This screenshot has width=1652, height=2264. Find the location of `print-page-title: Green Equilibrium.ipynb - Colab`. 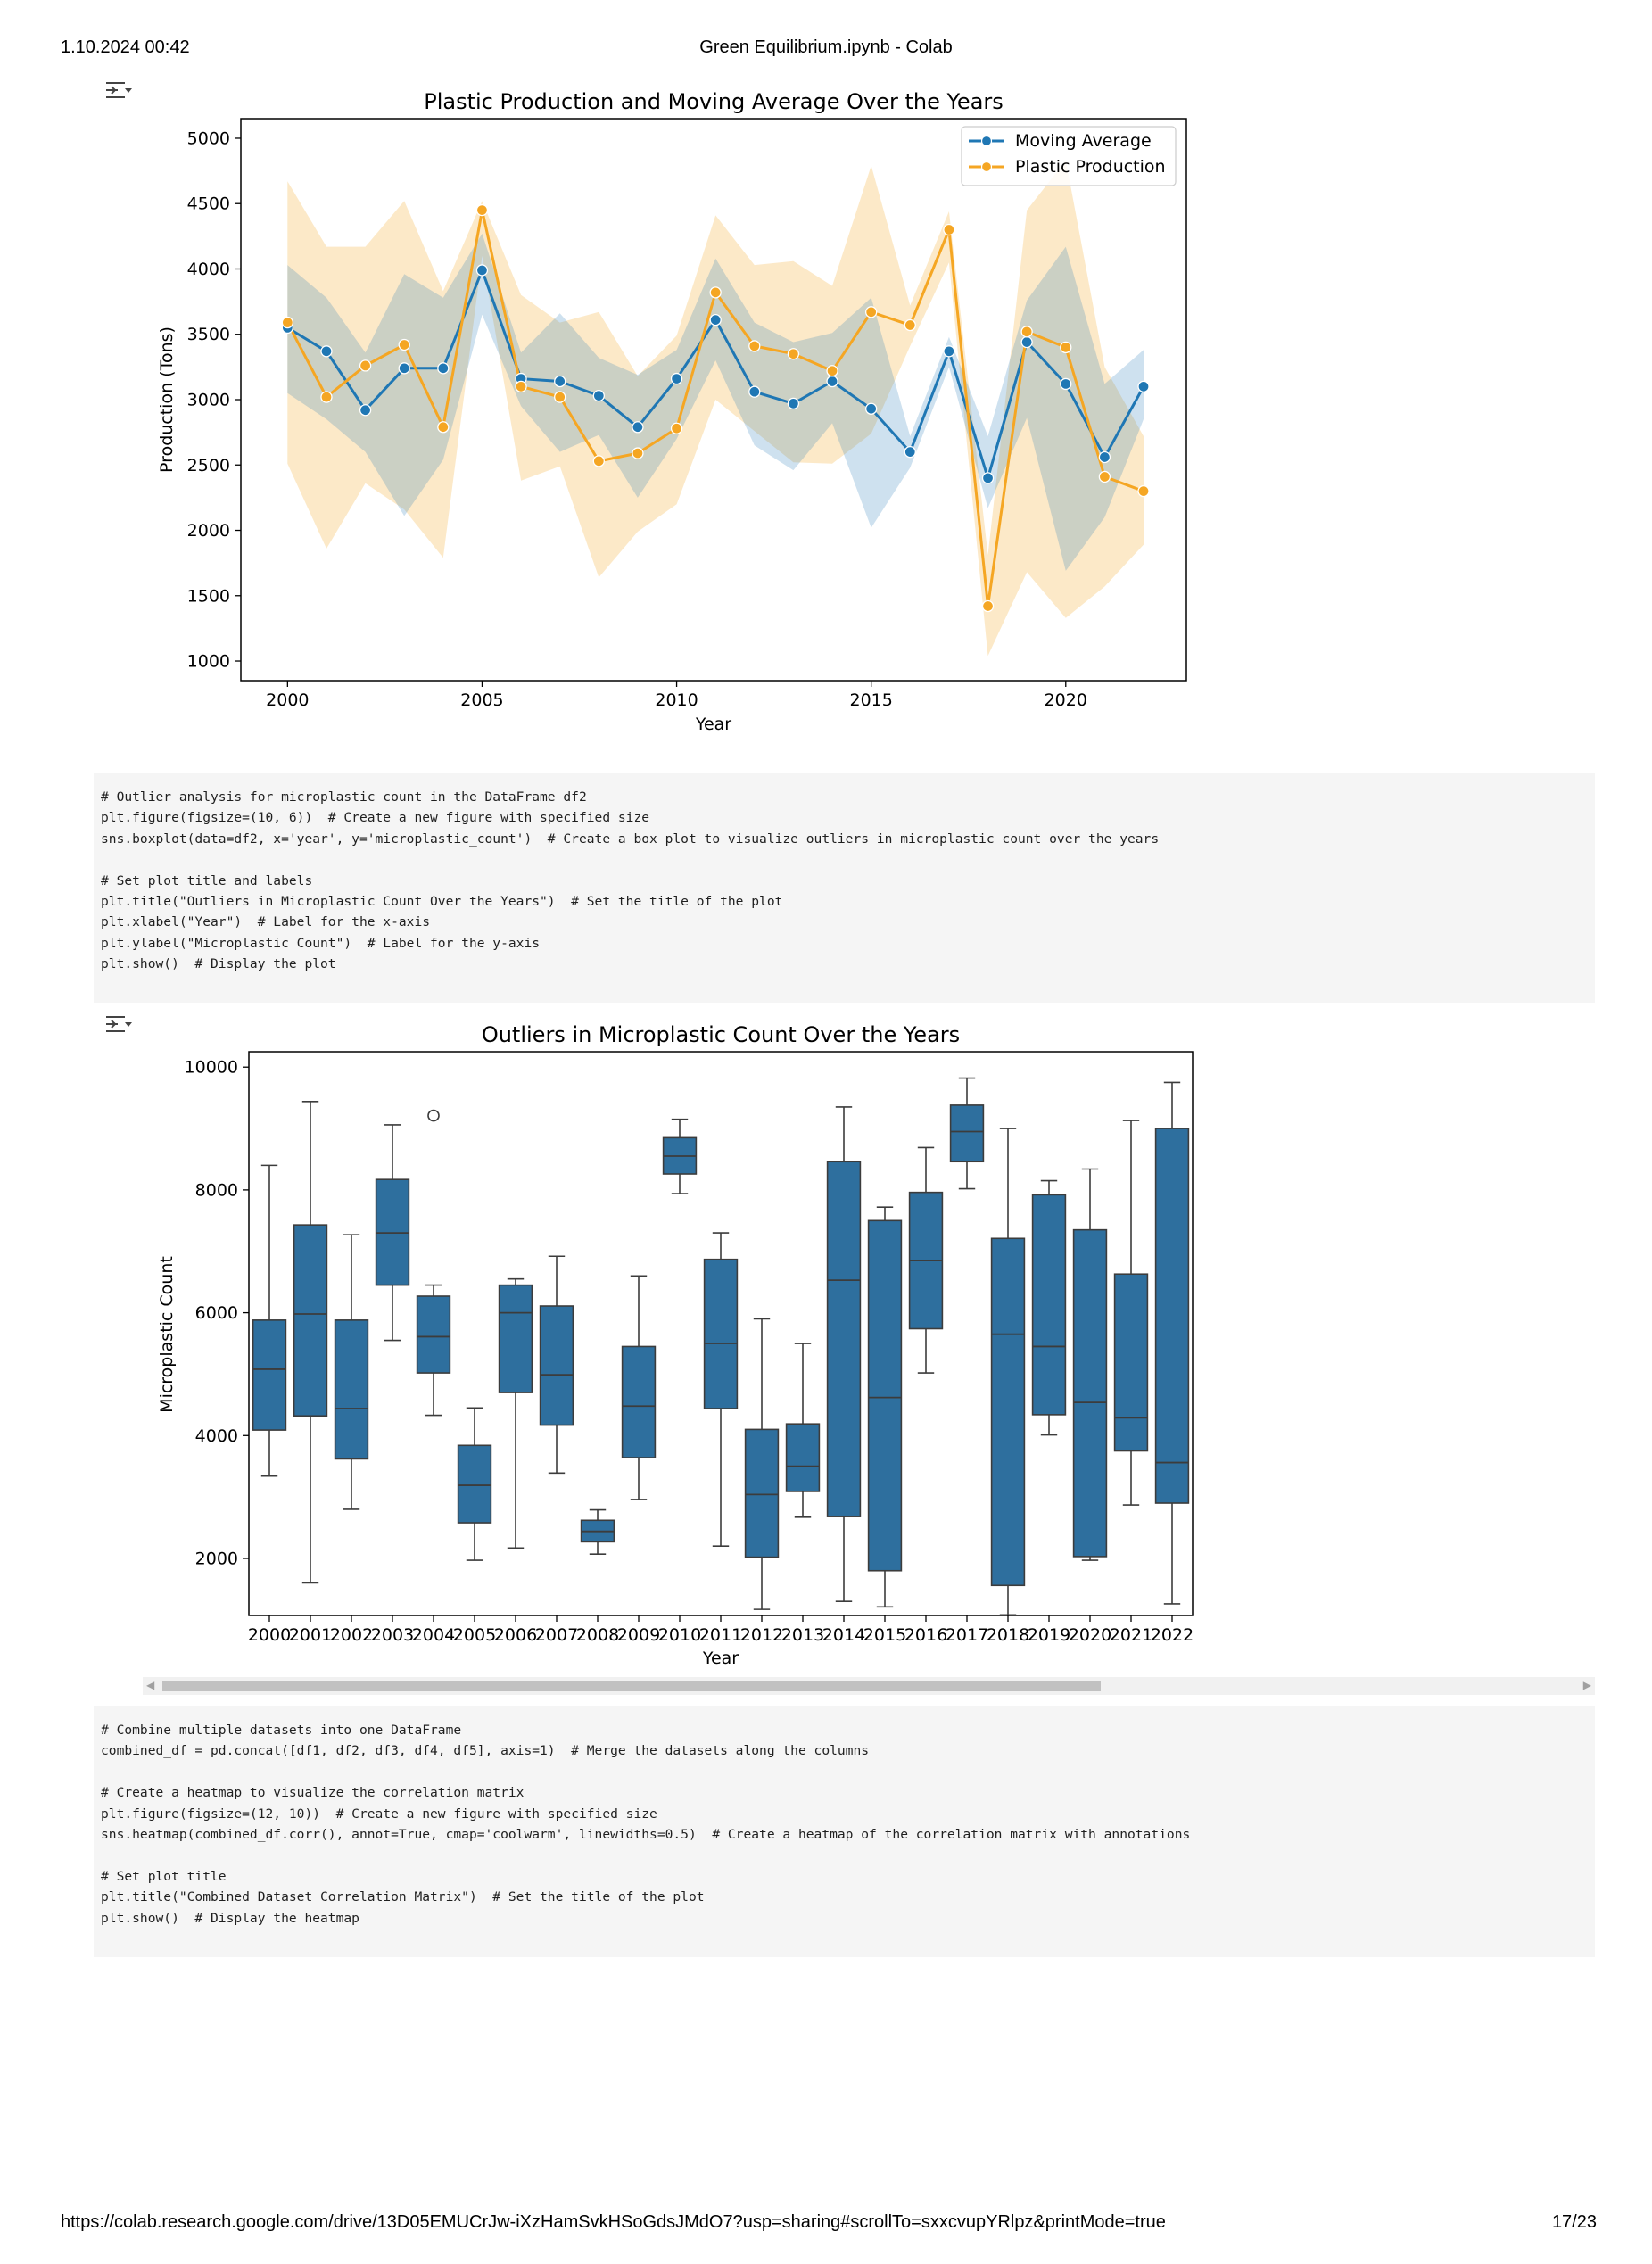

print-page-title: Green Equilibrium.ipynb - Colab is located at coordinates (826, 47).